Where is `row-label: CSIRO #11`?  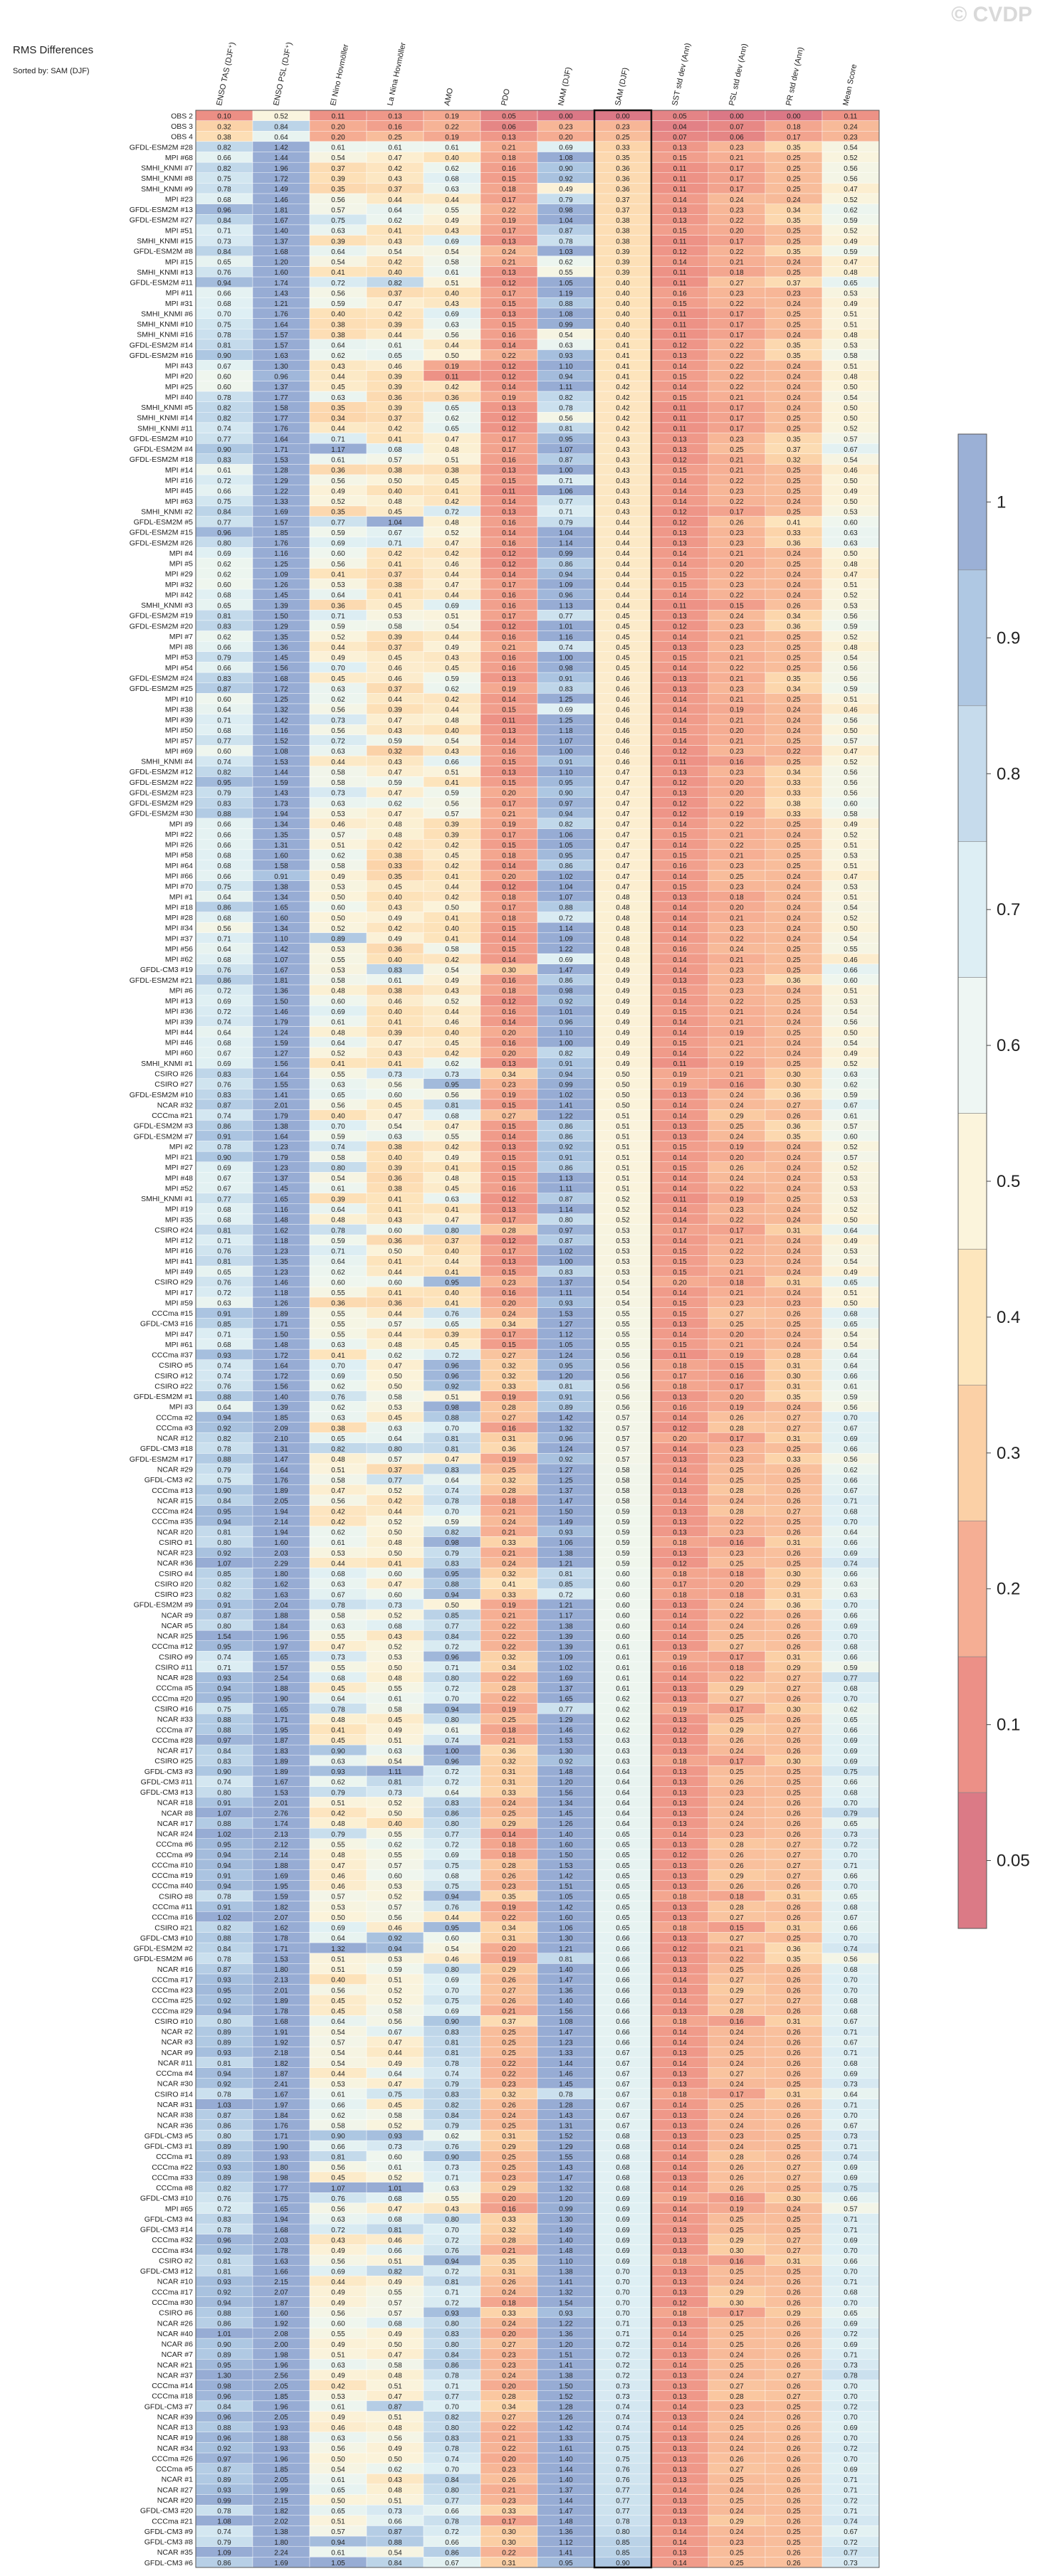 row-label: CSIRO #11 is located at coordinates (174, 1668).